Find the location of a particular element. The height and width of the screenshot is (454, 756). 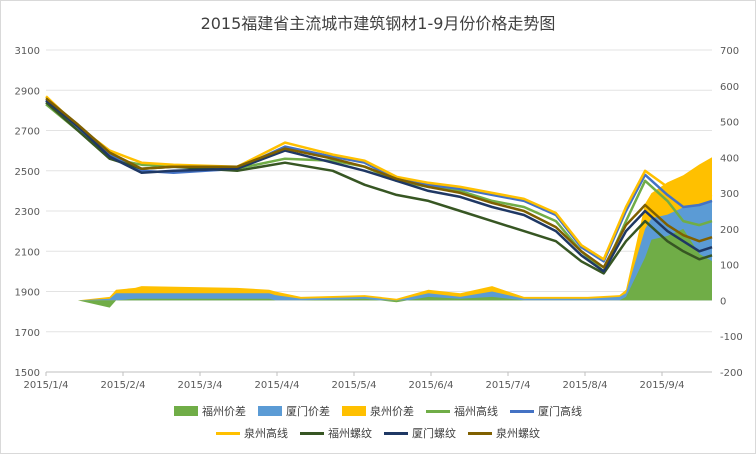

left-tick-label: 2500 is located at coordinates (27, 172).